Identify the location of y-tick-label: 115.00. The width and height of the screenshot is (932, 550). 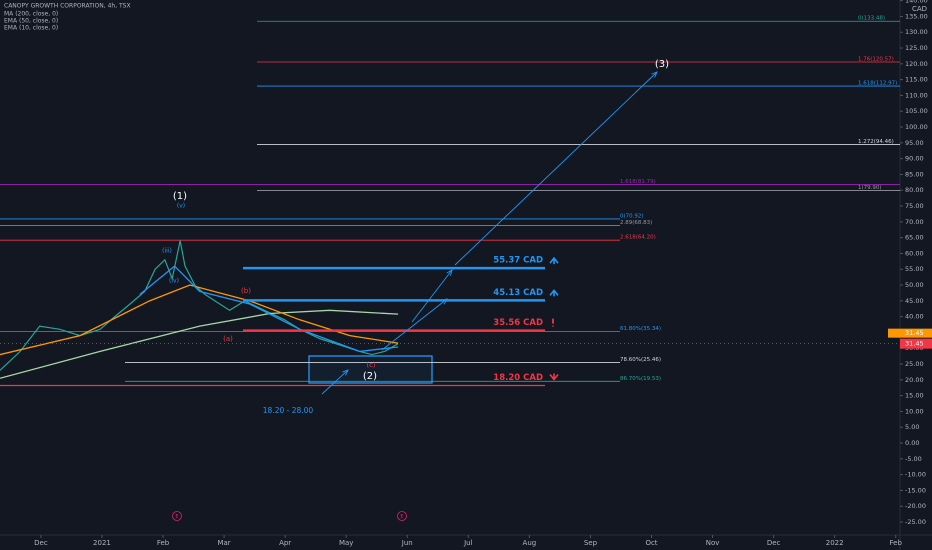
(916, 80).